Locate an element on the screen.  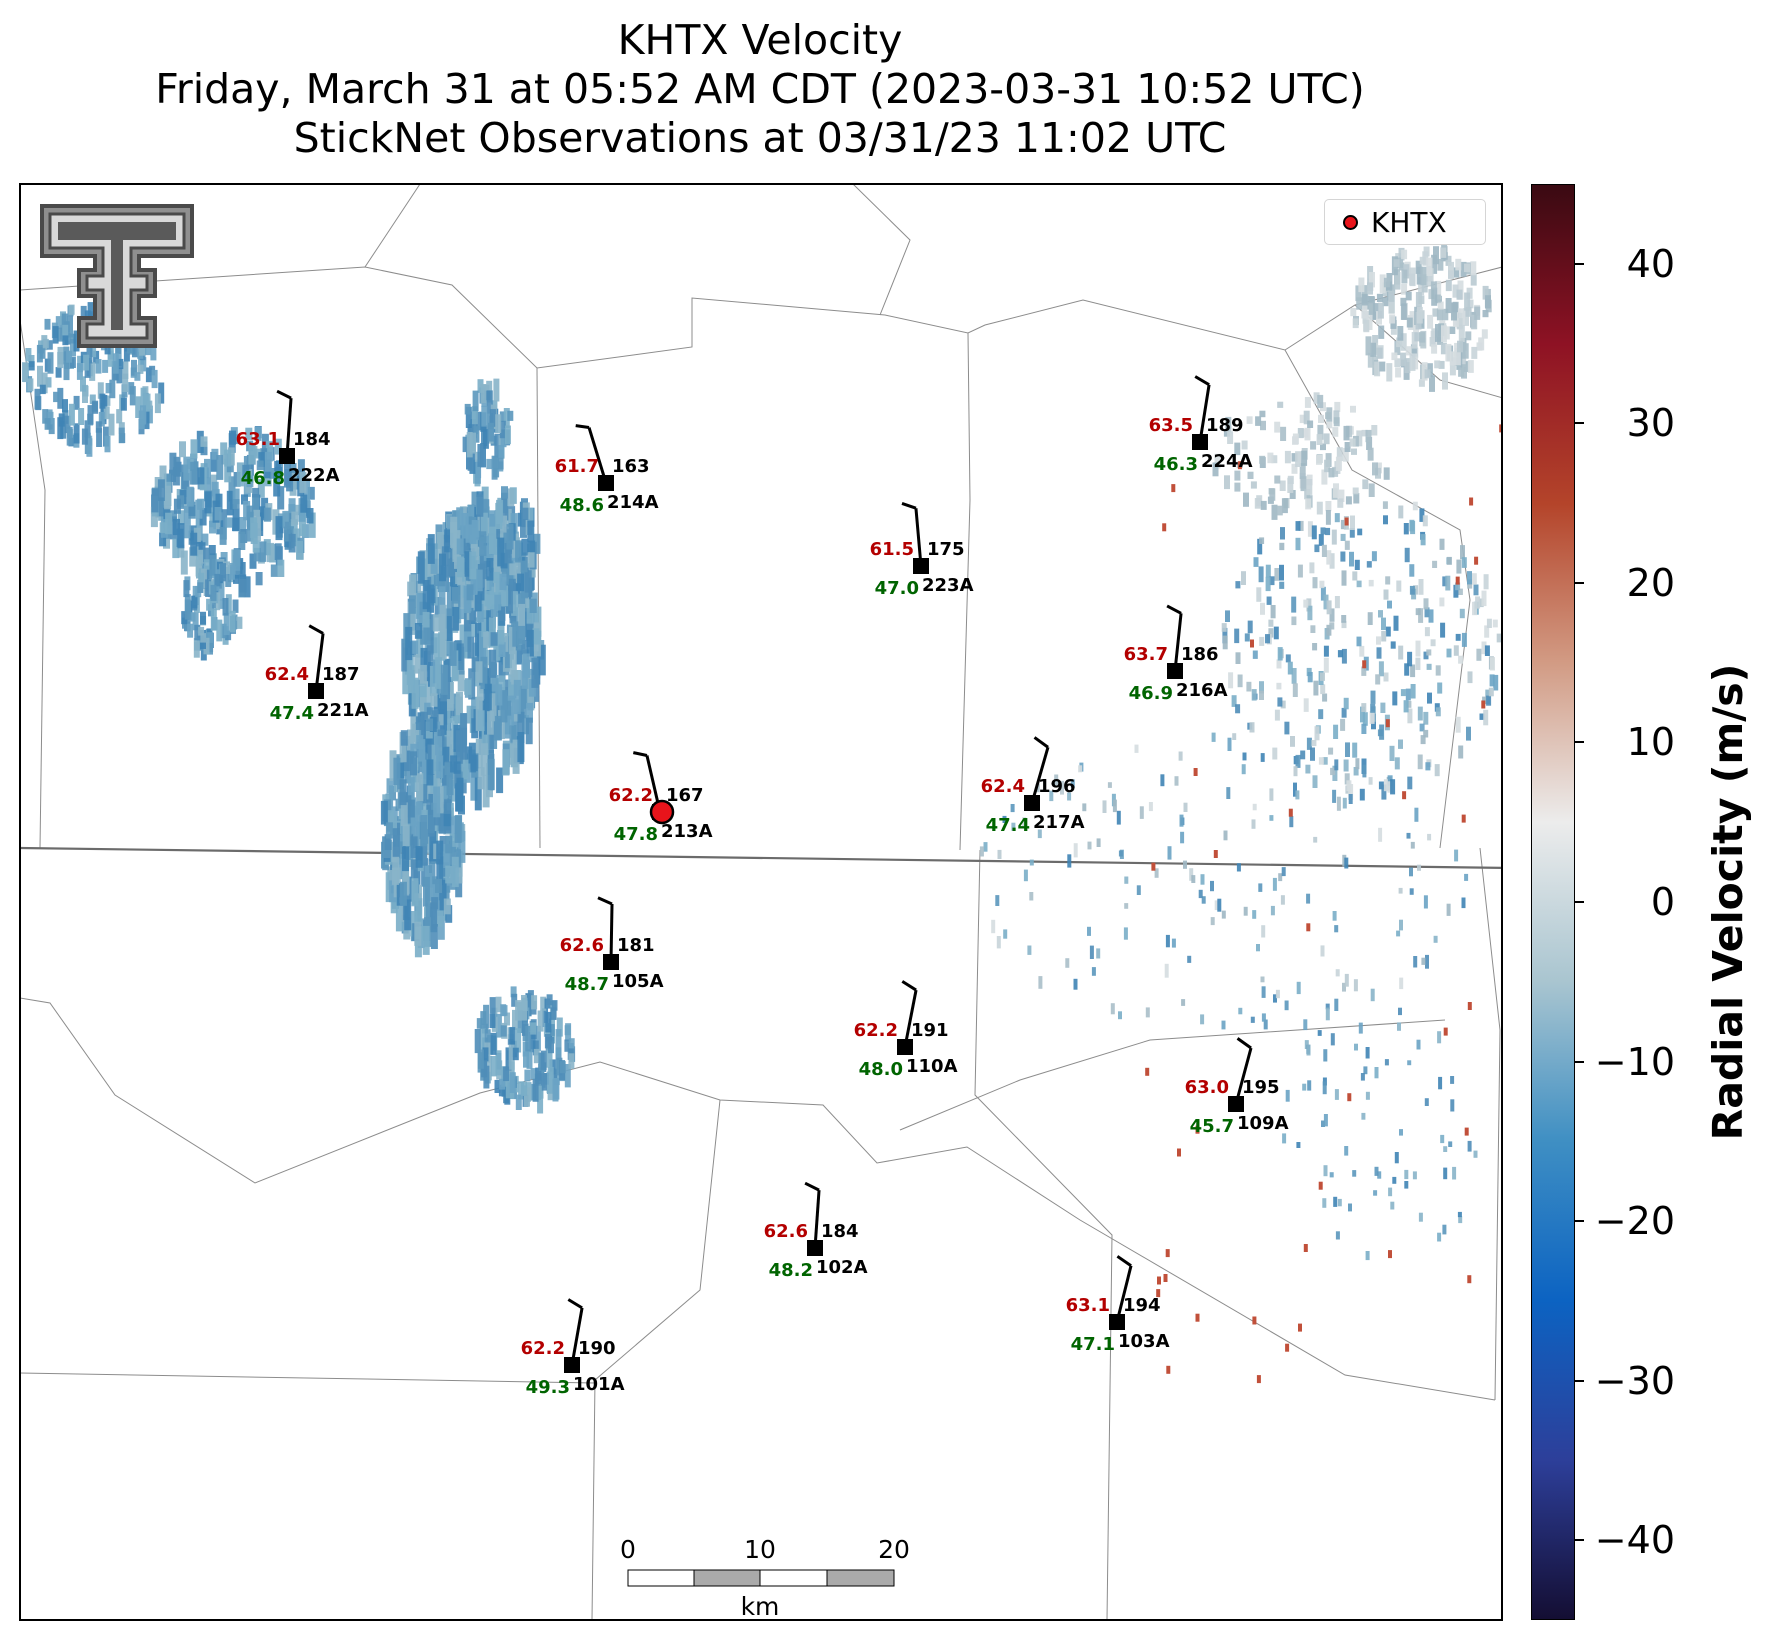
title-line-1: KHTX Velocity is located at coordinates (760, 40).